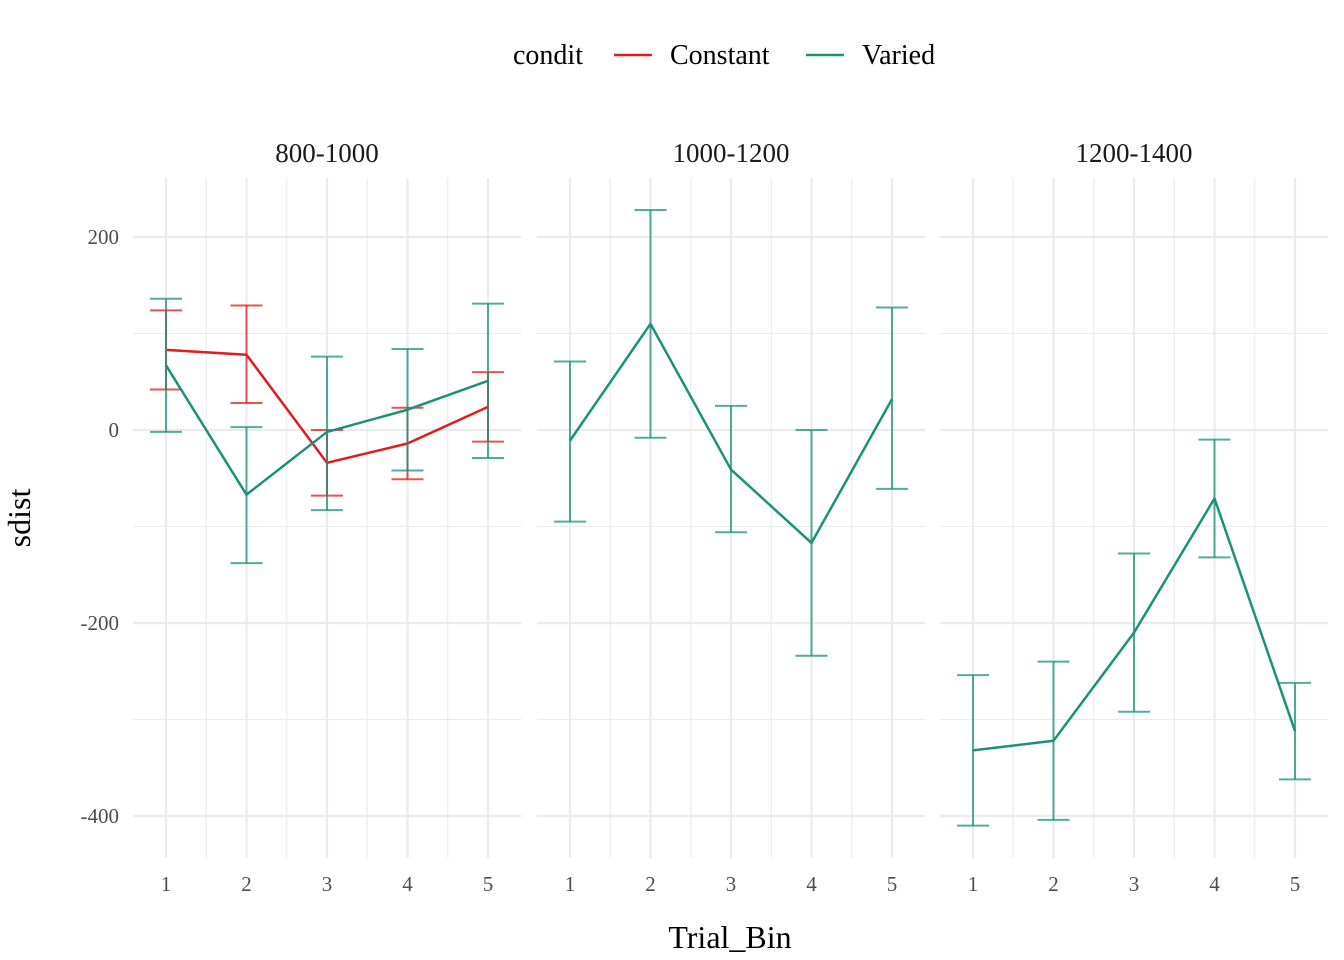  What do you see at coordinates (720, 55) in the screenshot?
I see `legend-label-constant: Constant` at bounding box center [720, 55].